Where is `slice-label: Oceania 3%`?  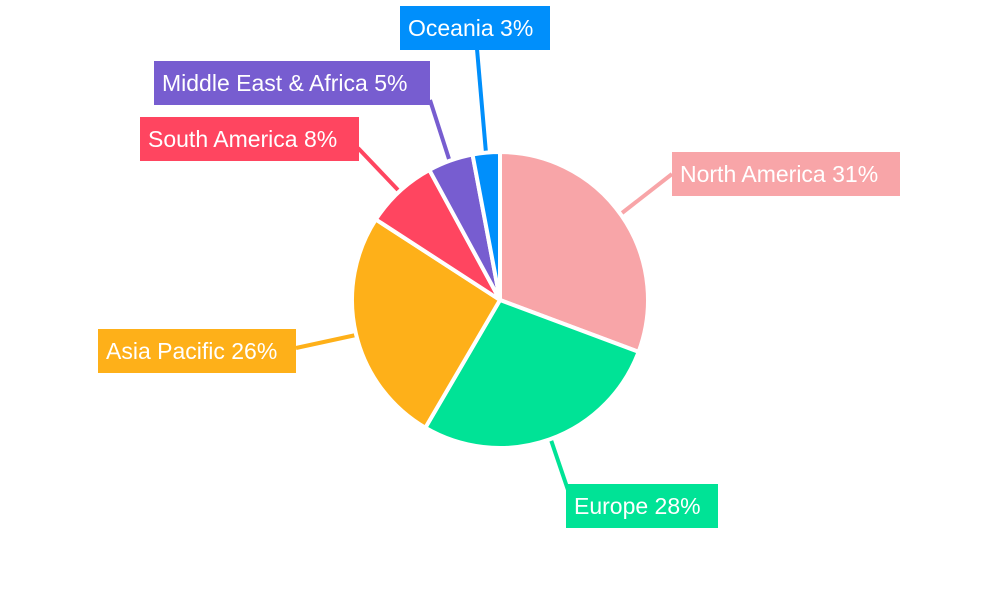
slice-label: Oceania 3% is located at coordinates (475, 28).